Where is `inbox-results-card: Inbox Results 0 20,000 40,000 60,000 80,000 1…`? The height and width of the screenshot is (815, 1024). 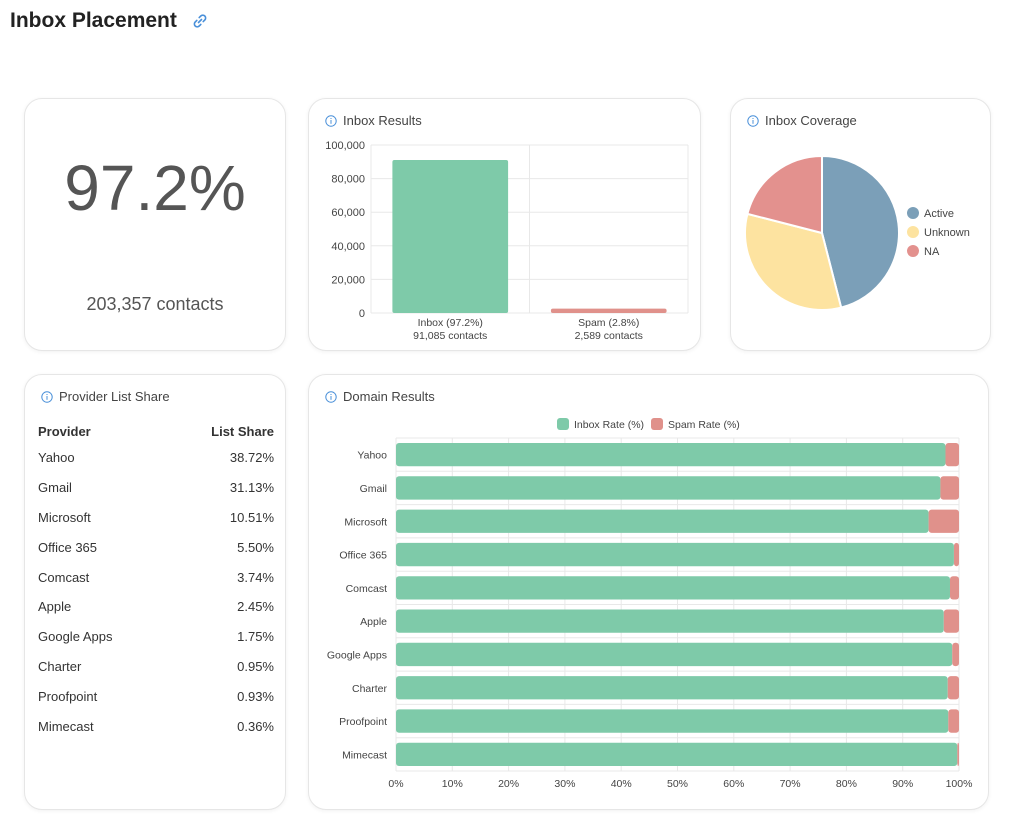
inbox-results-card: Inbox Results 0 20,000 40,000 60,000 80,000 1… is located at coordinates (504, 224).